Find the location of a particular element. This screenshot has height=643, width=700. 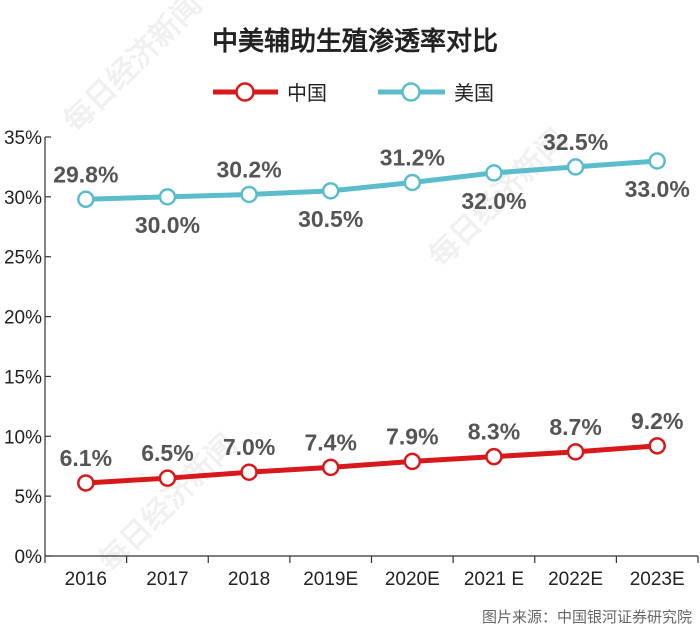

x-tick-label: 2016 is located at coordinates (86, 579).